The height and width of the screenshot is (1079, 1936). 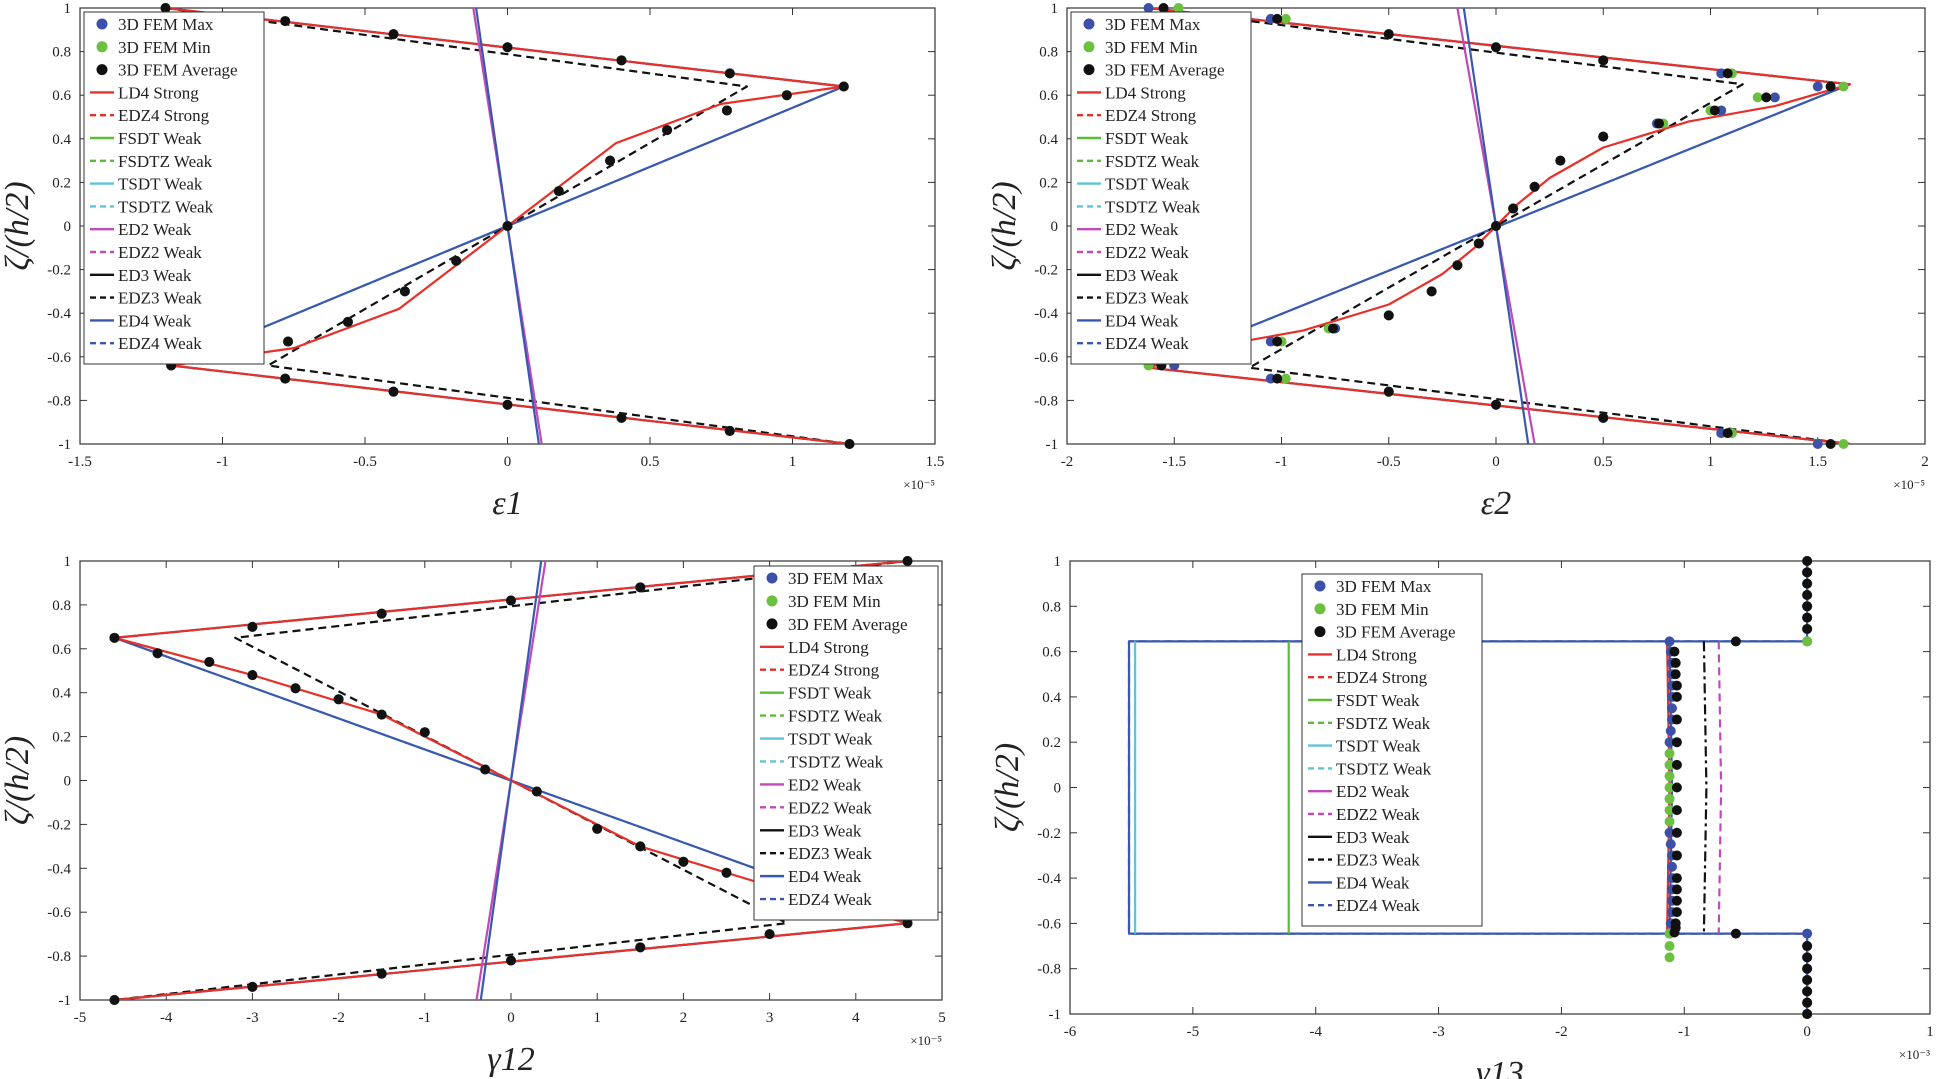 What do you see at coordinates (1438, 1032) in the screenshot?
I see `x-tick-label: -3` at bounding box center [1438, 1032].